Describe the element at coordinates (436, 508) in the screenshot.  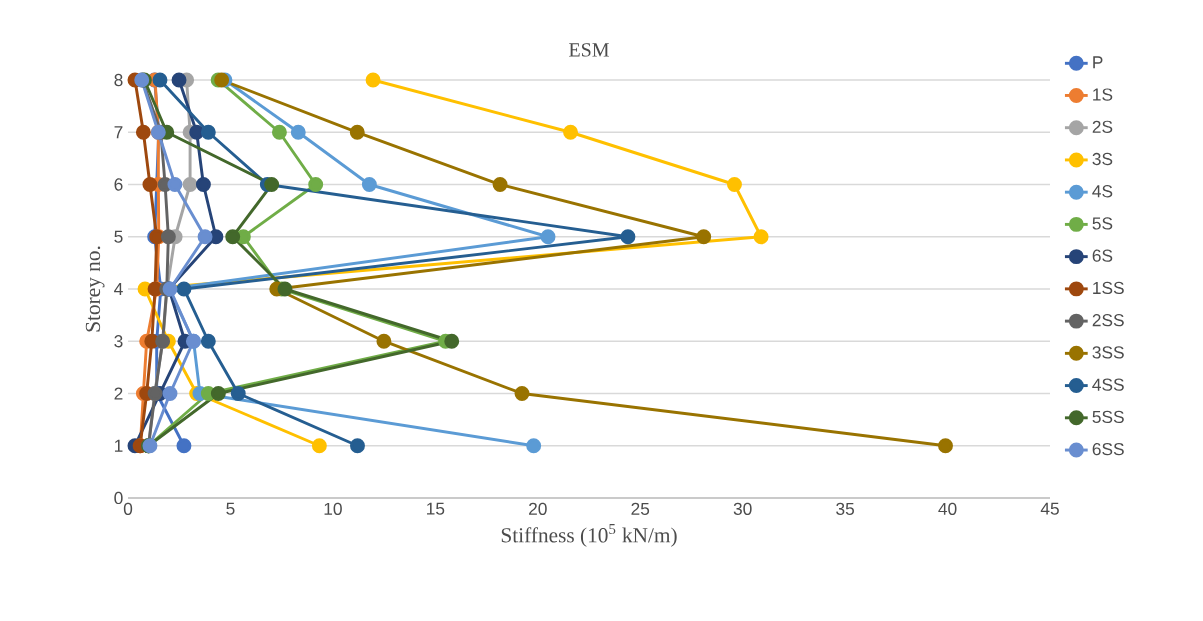
I see `x-tick-label: 15` at that location.